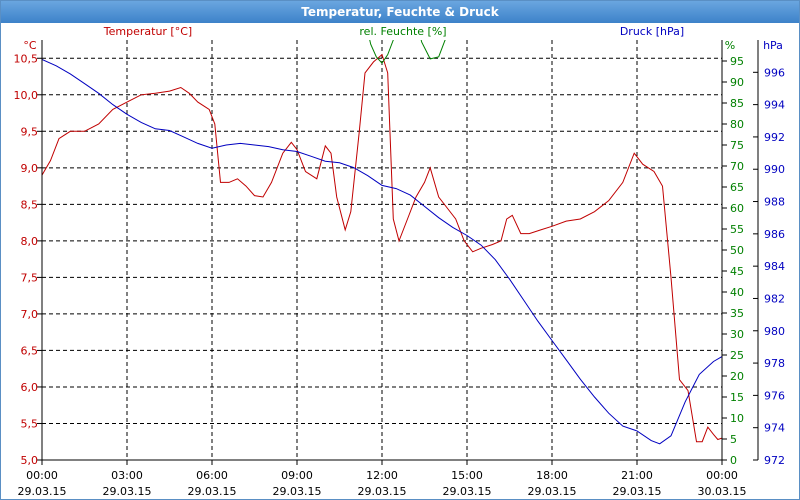  I want to click on pressure-tick-label: 982, so click(774, 298).